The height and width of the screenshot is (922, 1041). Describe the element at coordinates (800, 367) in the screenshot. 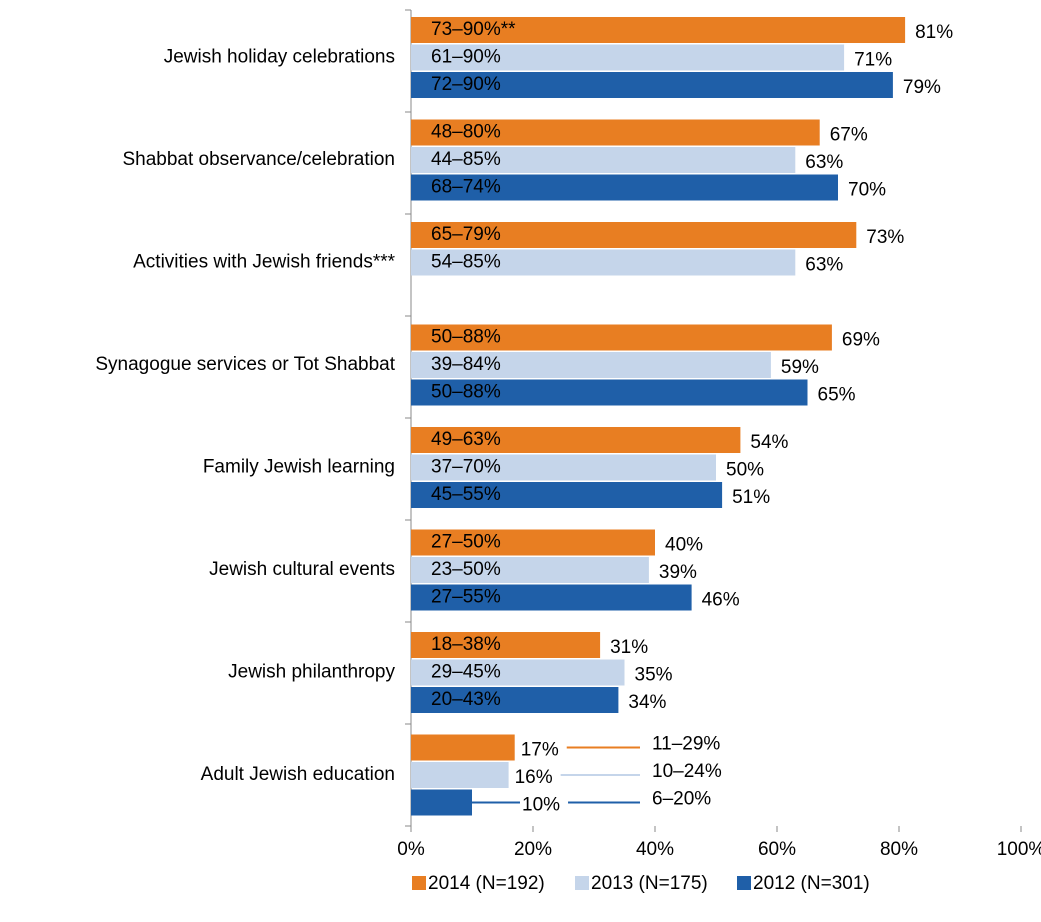

I see `value-label: 59%` at that location.